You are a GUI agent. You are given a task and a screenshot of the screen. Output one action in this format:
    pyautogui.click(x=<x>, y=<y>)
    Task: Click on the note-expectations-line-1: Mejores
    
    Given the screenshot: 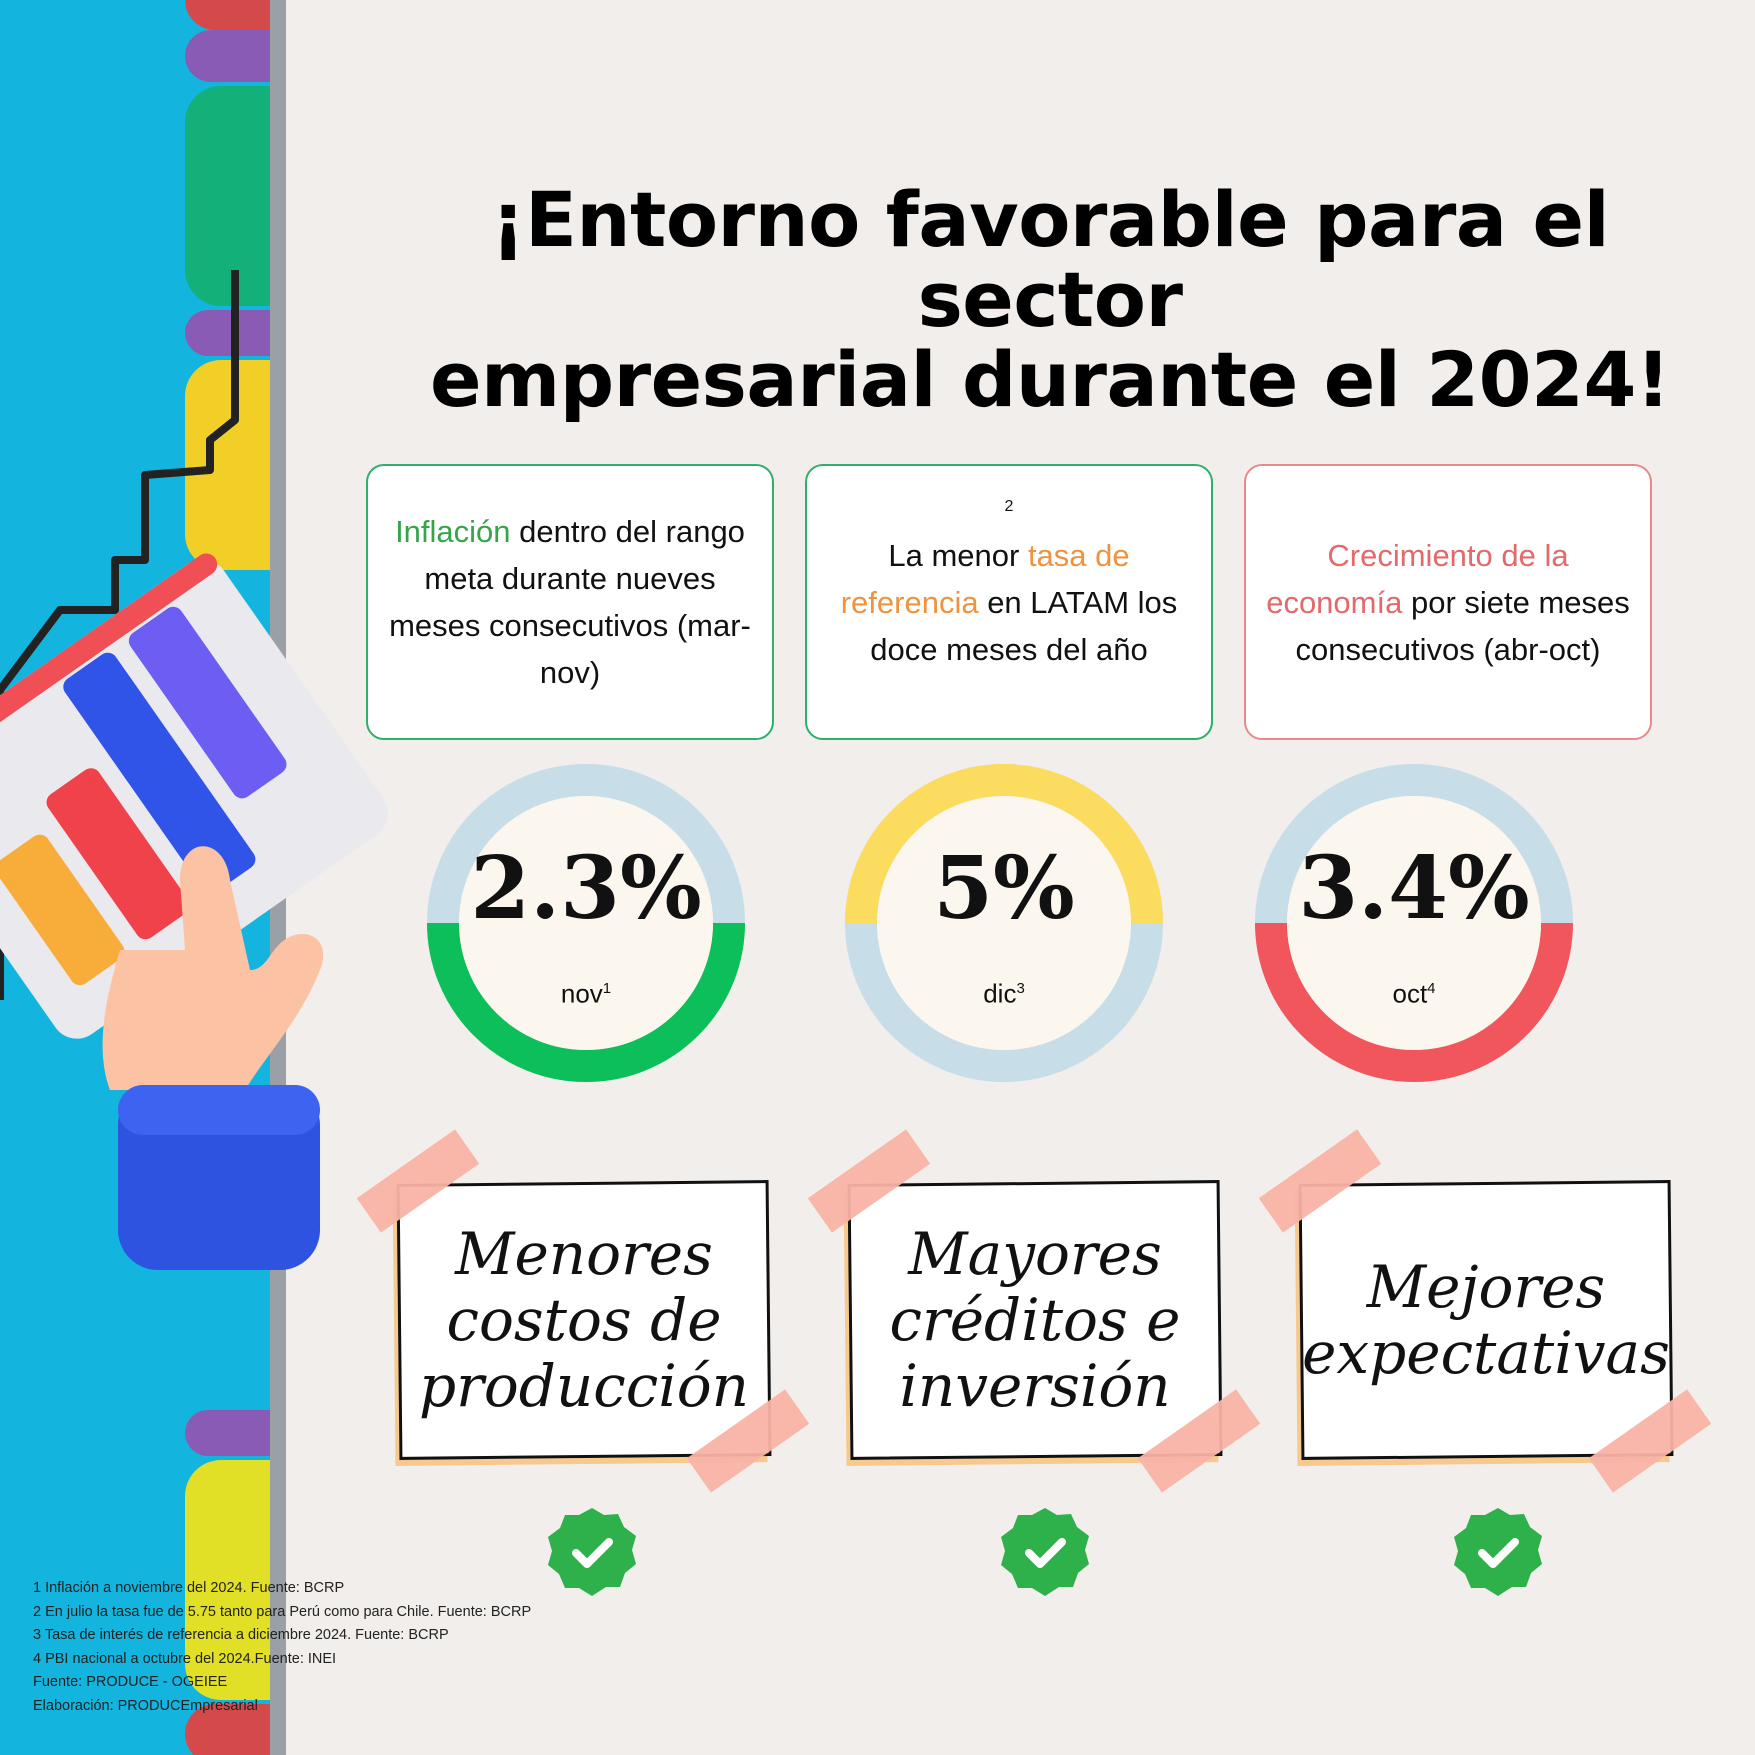 What is the action you would take?
    pyautogui.click(x=1486, y=1287)
    